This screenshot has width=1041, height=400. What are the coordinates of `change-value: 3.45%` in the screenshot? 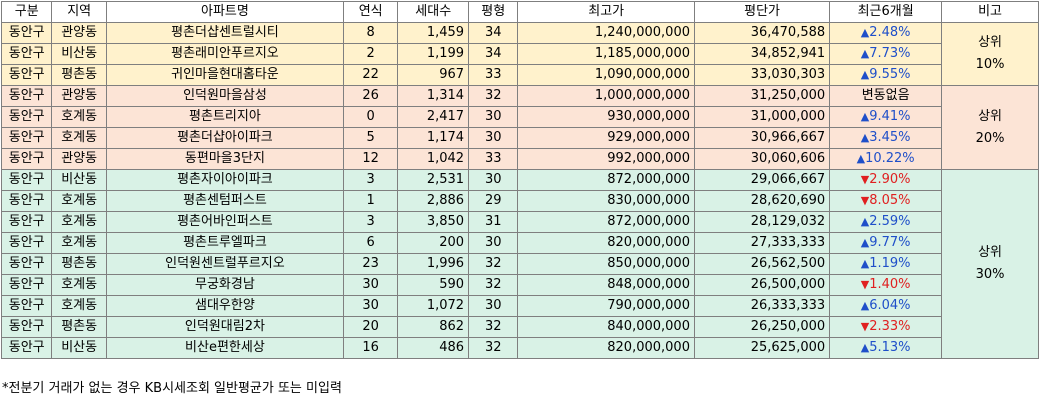 It's located at (890, 137).